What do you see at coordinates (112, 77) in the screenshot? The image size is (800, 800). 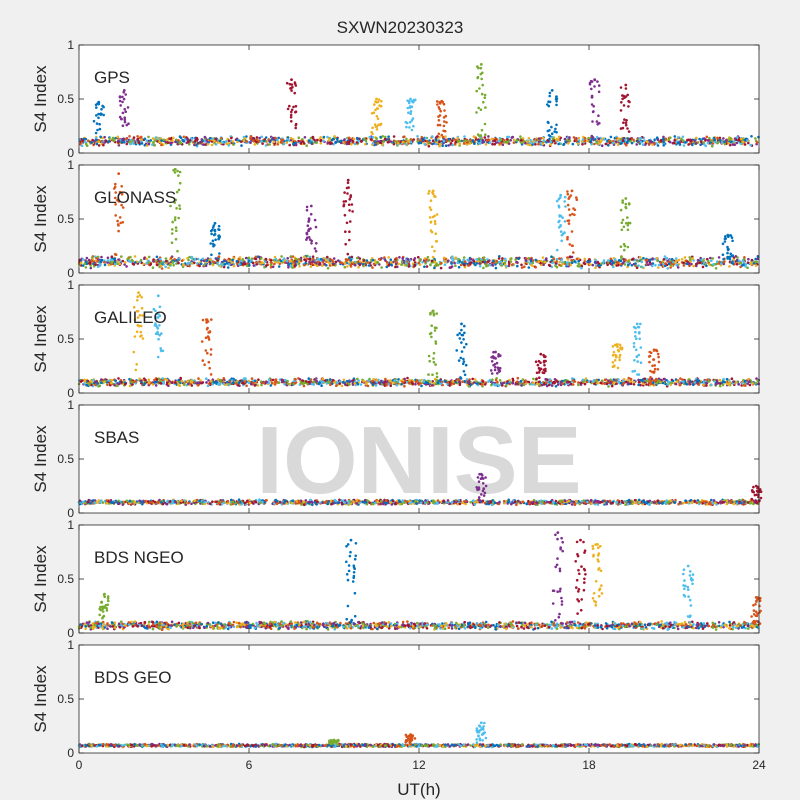 I see `panel-label: GPS` at bounding box center [112, 77].